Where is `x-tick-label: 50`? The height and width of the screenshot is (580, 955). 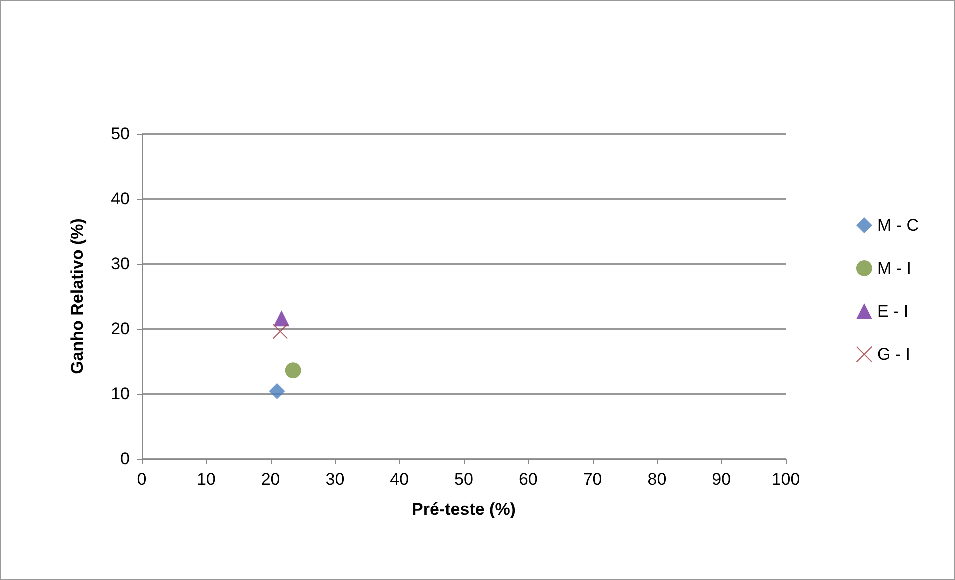 x-tick-label: 50 is located at coordinates (464, 479).